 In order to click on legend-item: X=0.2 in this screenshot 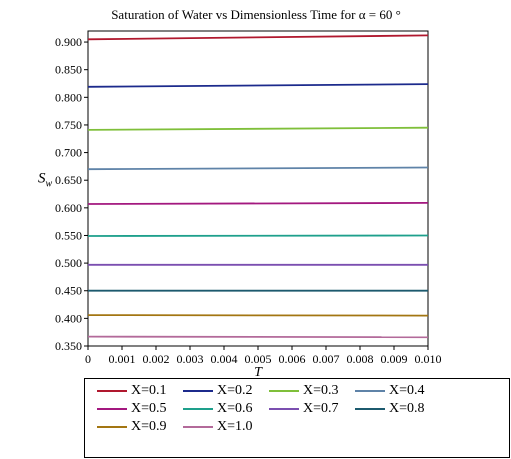, I will do `click(218, 390)`.